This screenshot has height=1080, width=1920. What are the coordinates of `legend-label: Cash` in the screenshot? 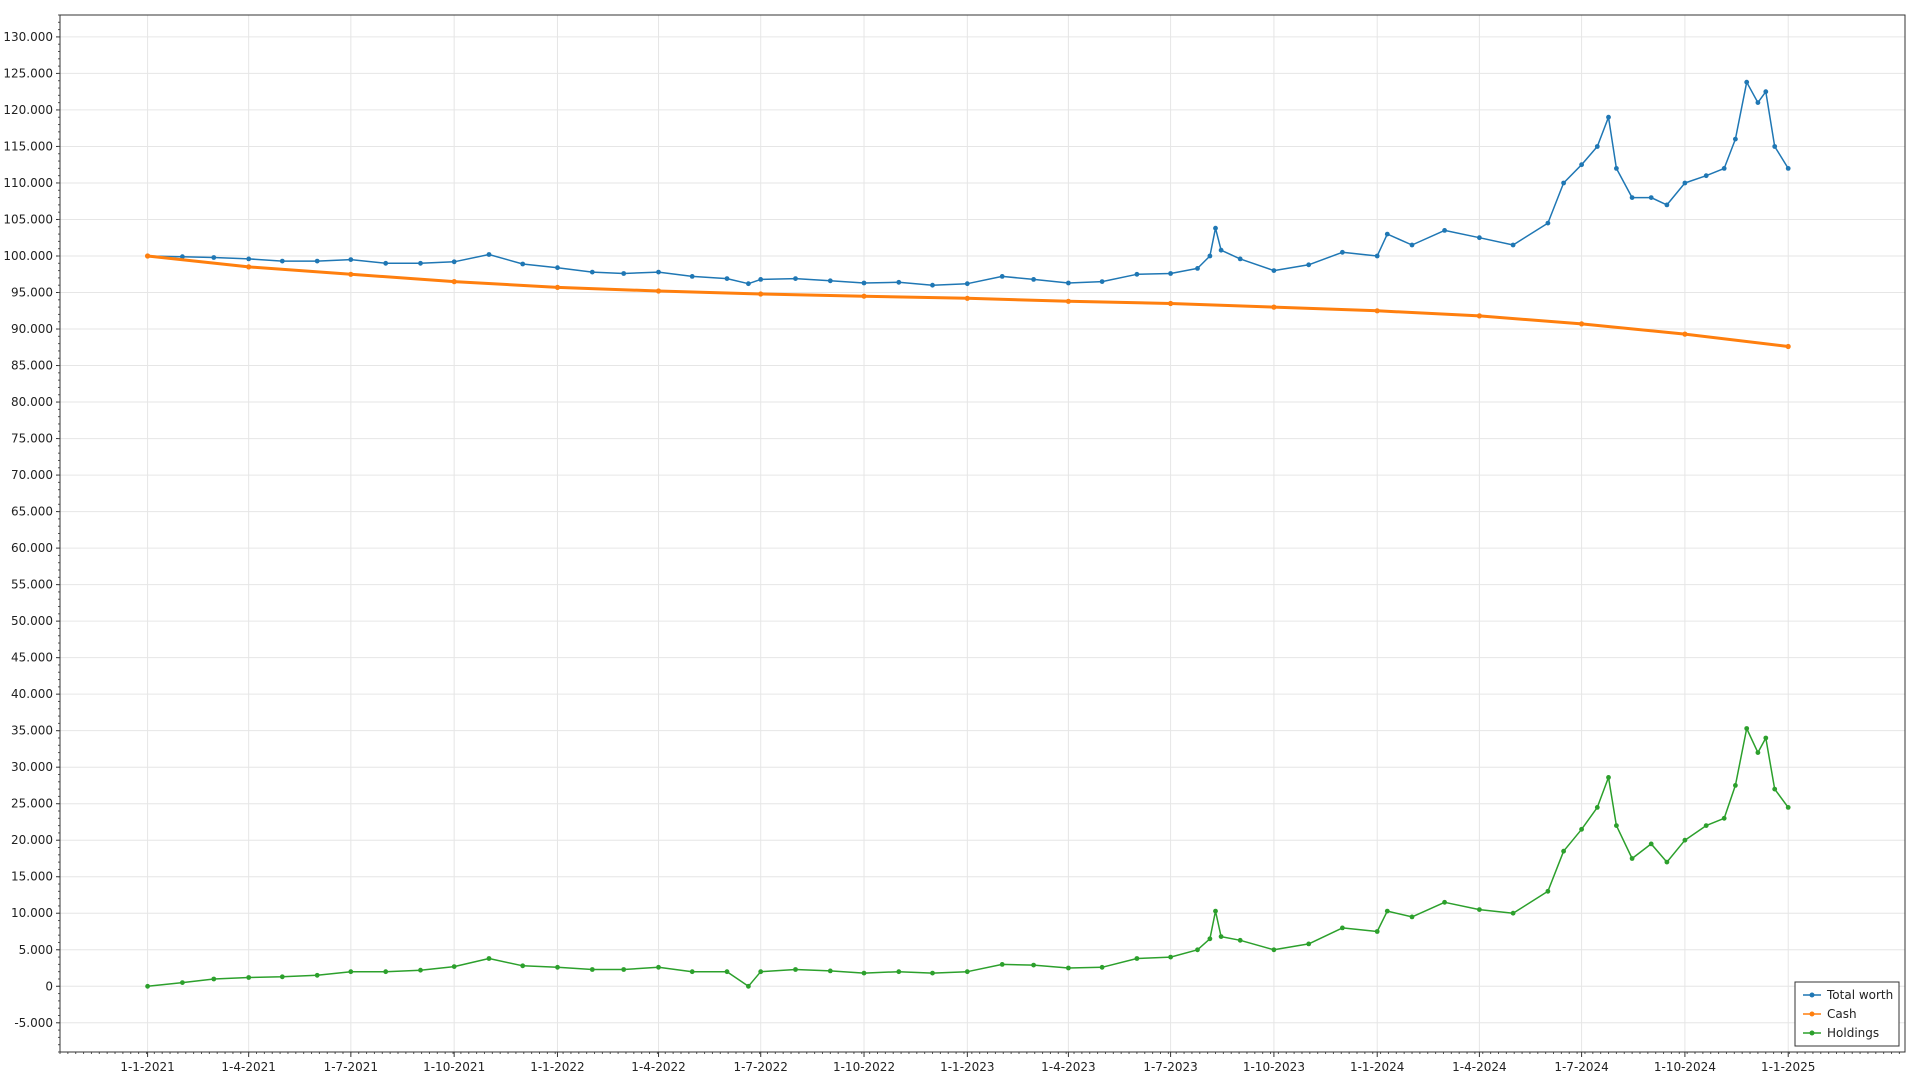 It's located at (1842, 1014).